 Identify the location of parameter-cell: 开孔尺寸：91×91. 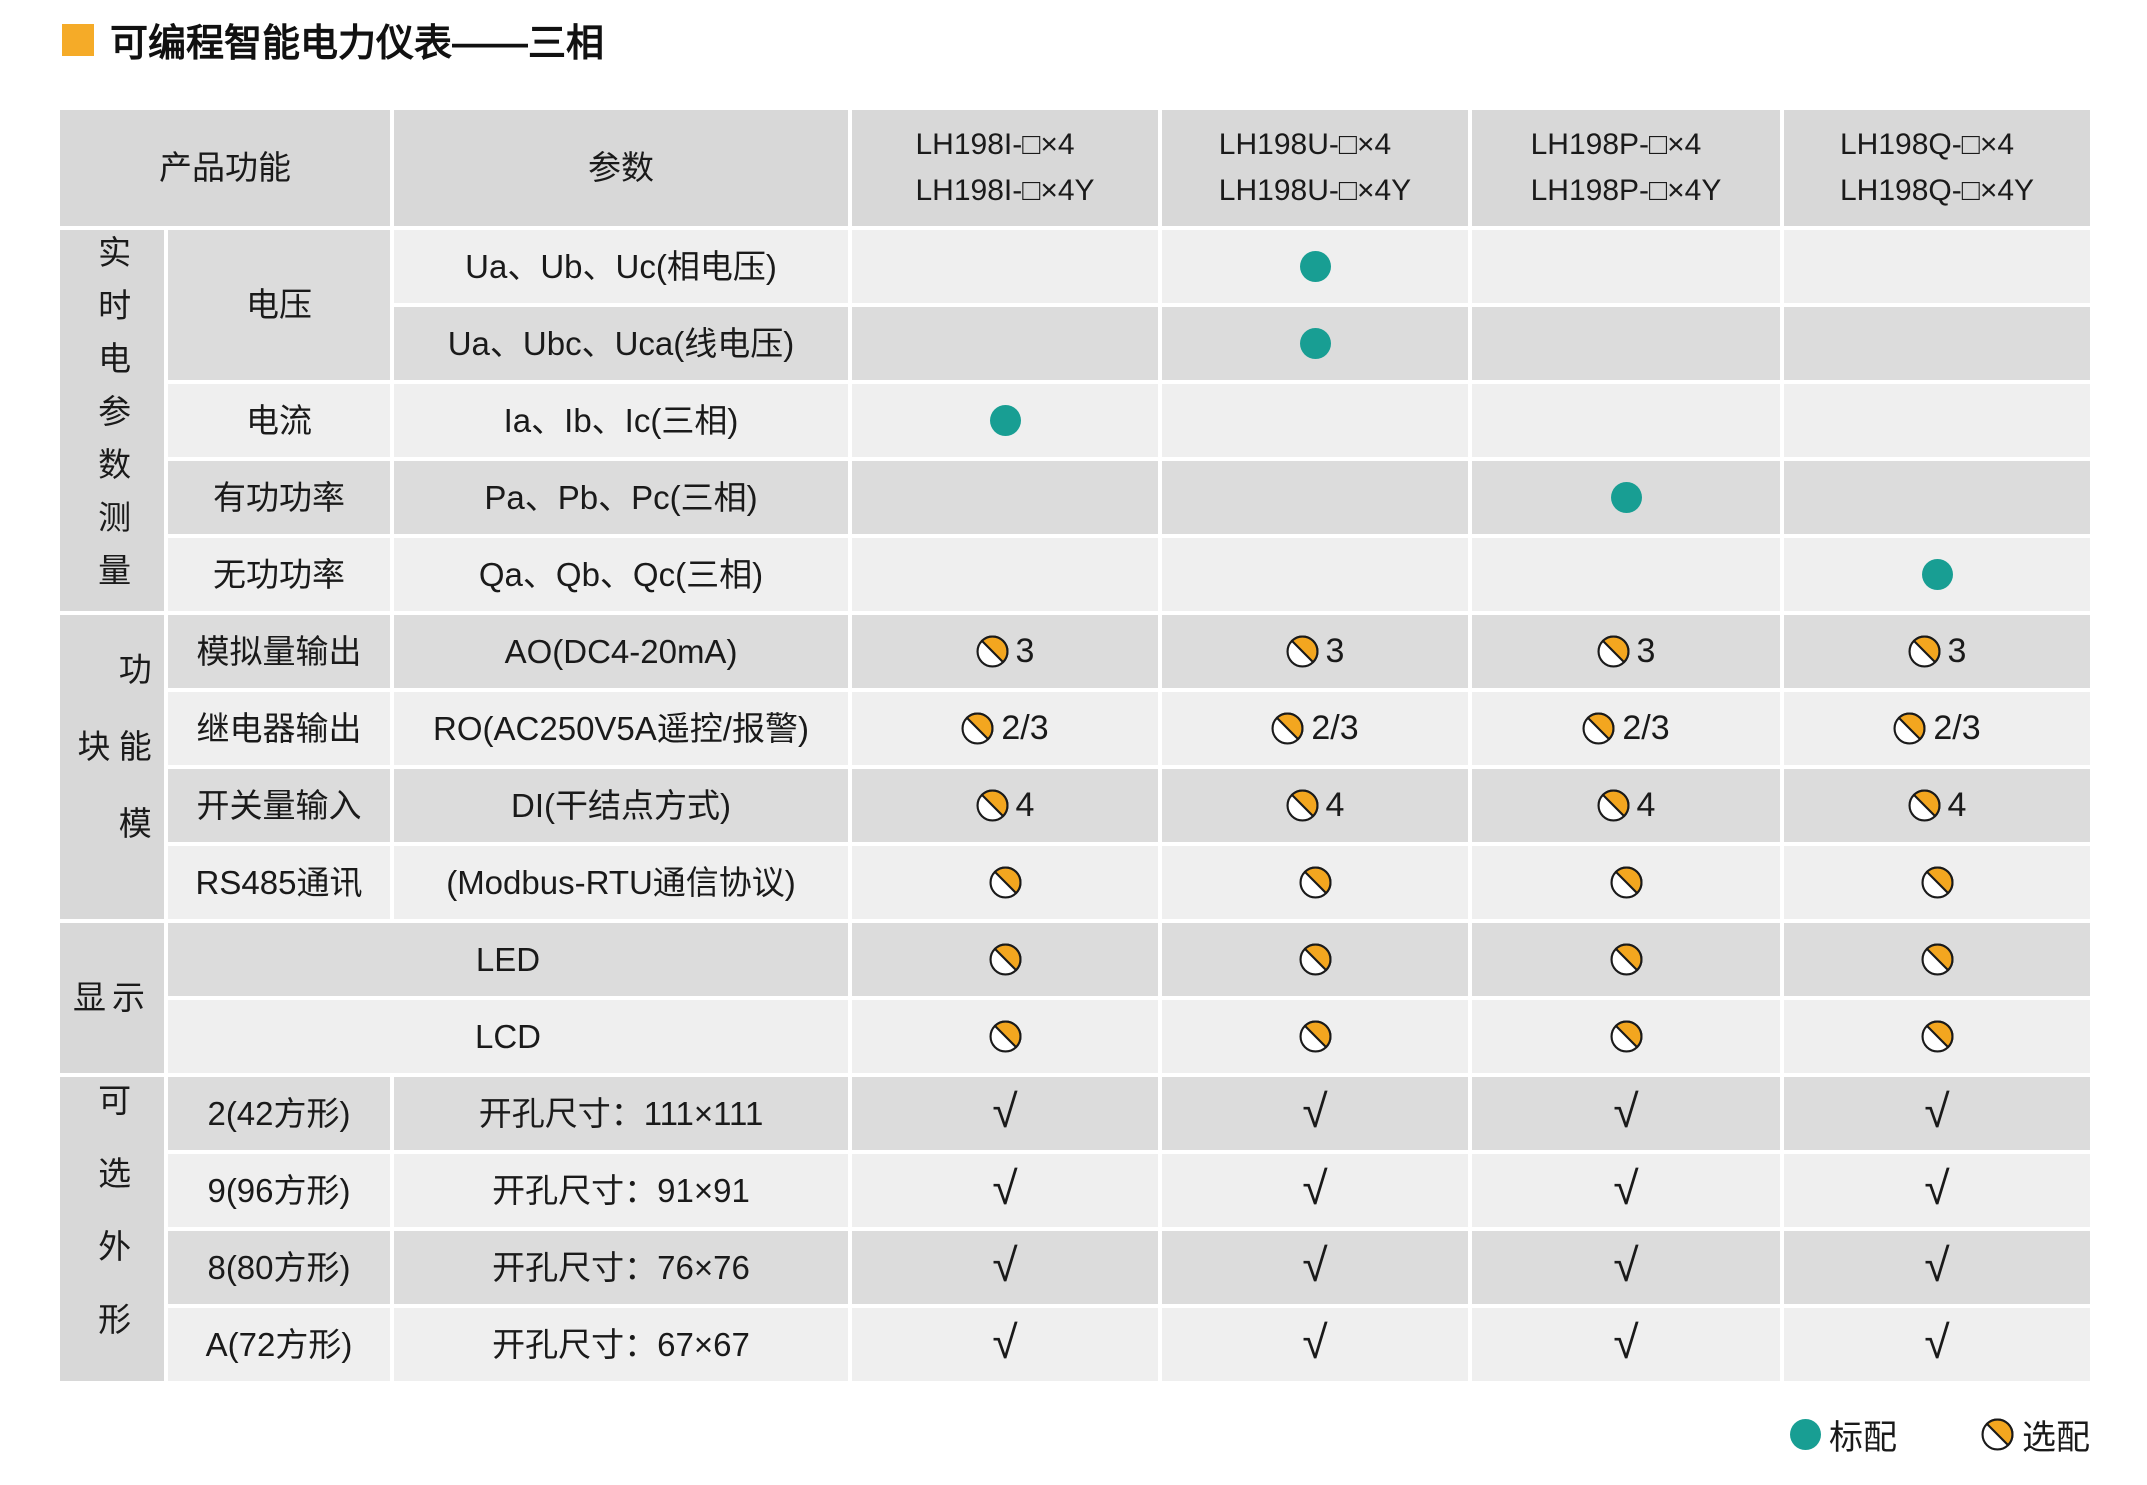
(621, 1190).